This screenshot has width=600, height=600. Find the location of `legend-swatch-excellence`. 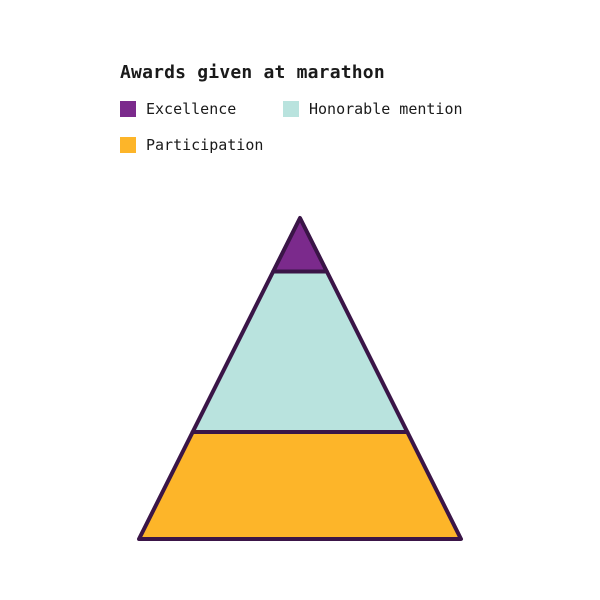

legend-swatch-excellence is located at coordinates (128, 109).